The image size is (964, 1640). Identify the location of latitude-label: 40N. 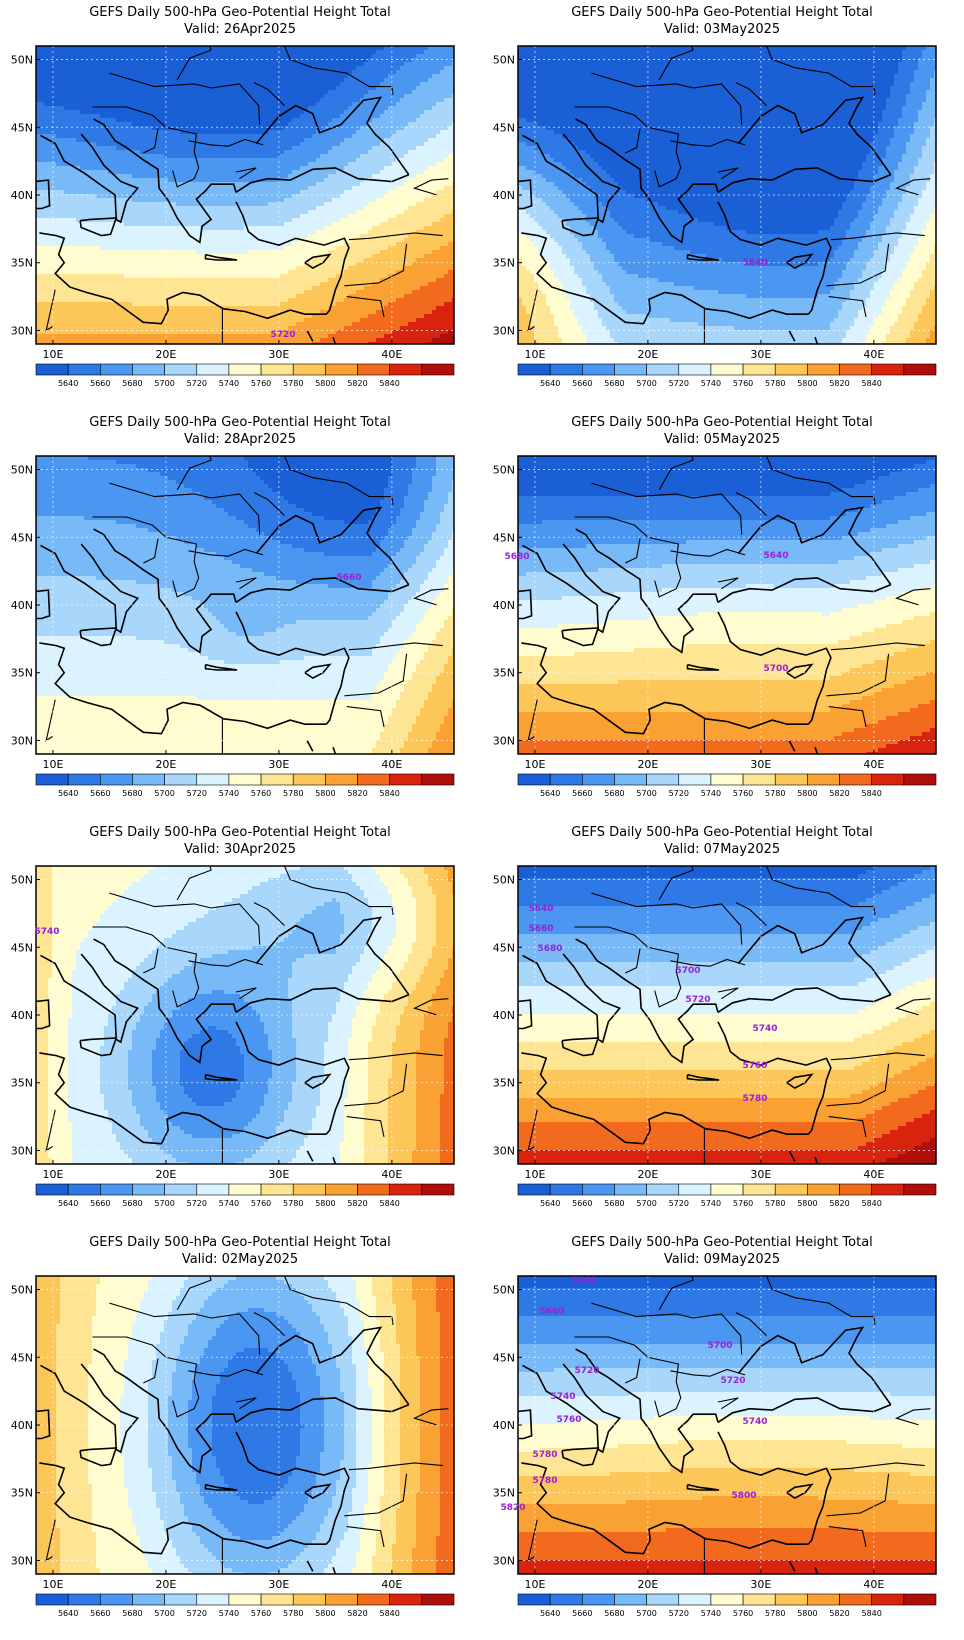
(504, 195).